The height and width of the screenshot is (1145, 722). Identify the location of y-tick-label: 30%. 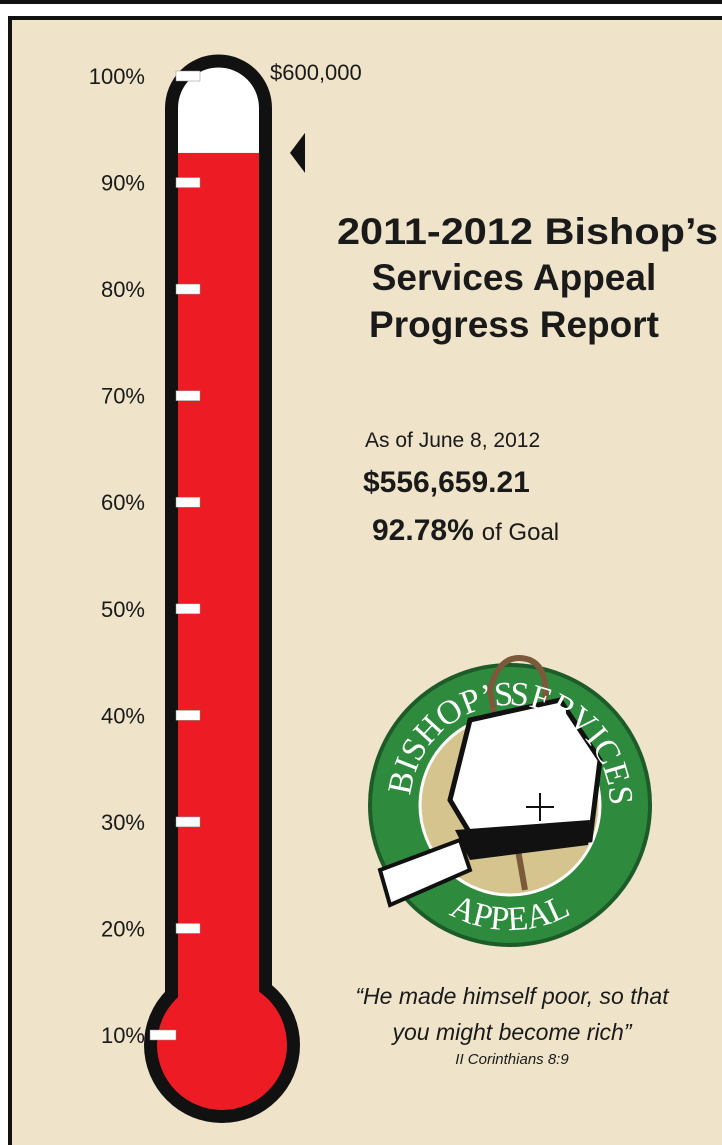
(123, 822).